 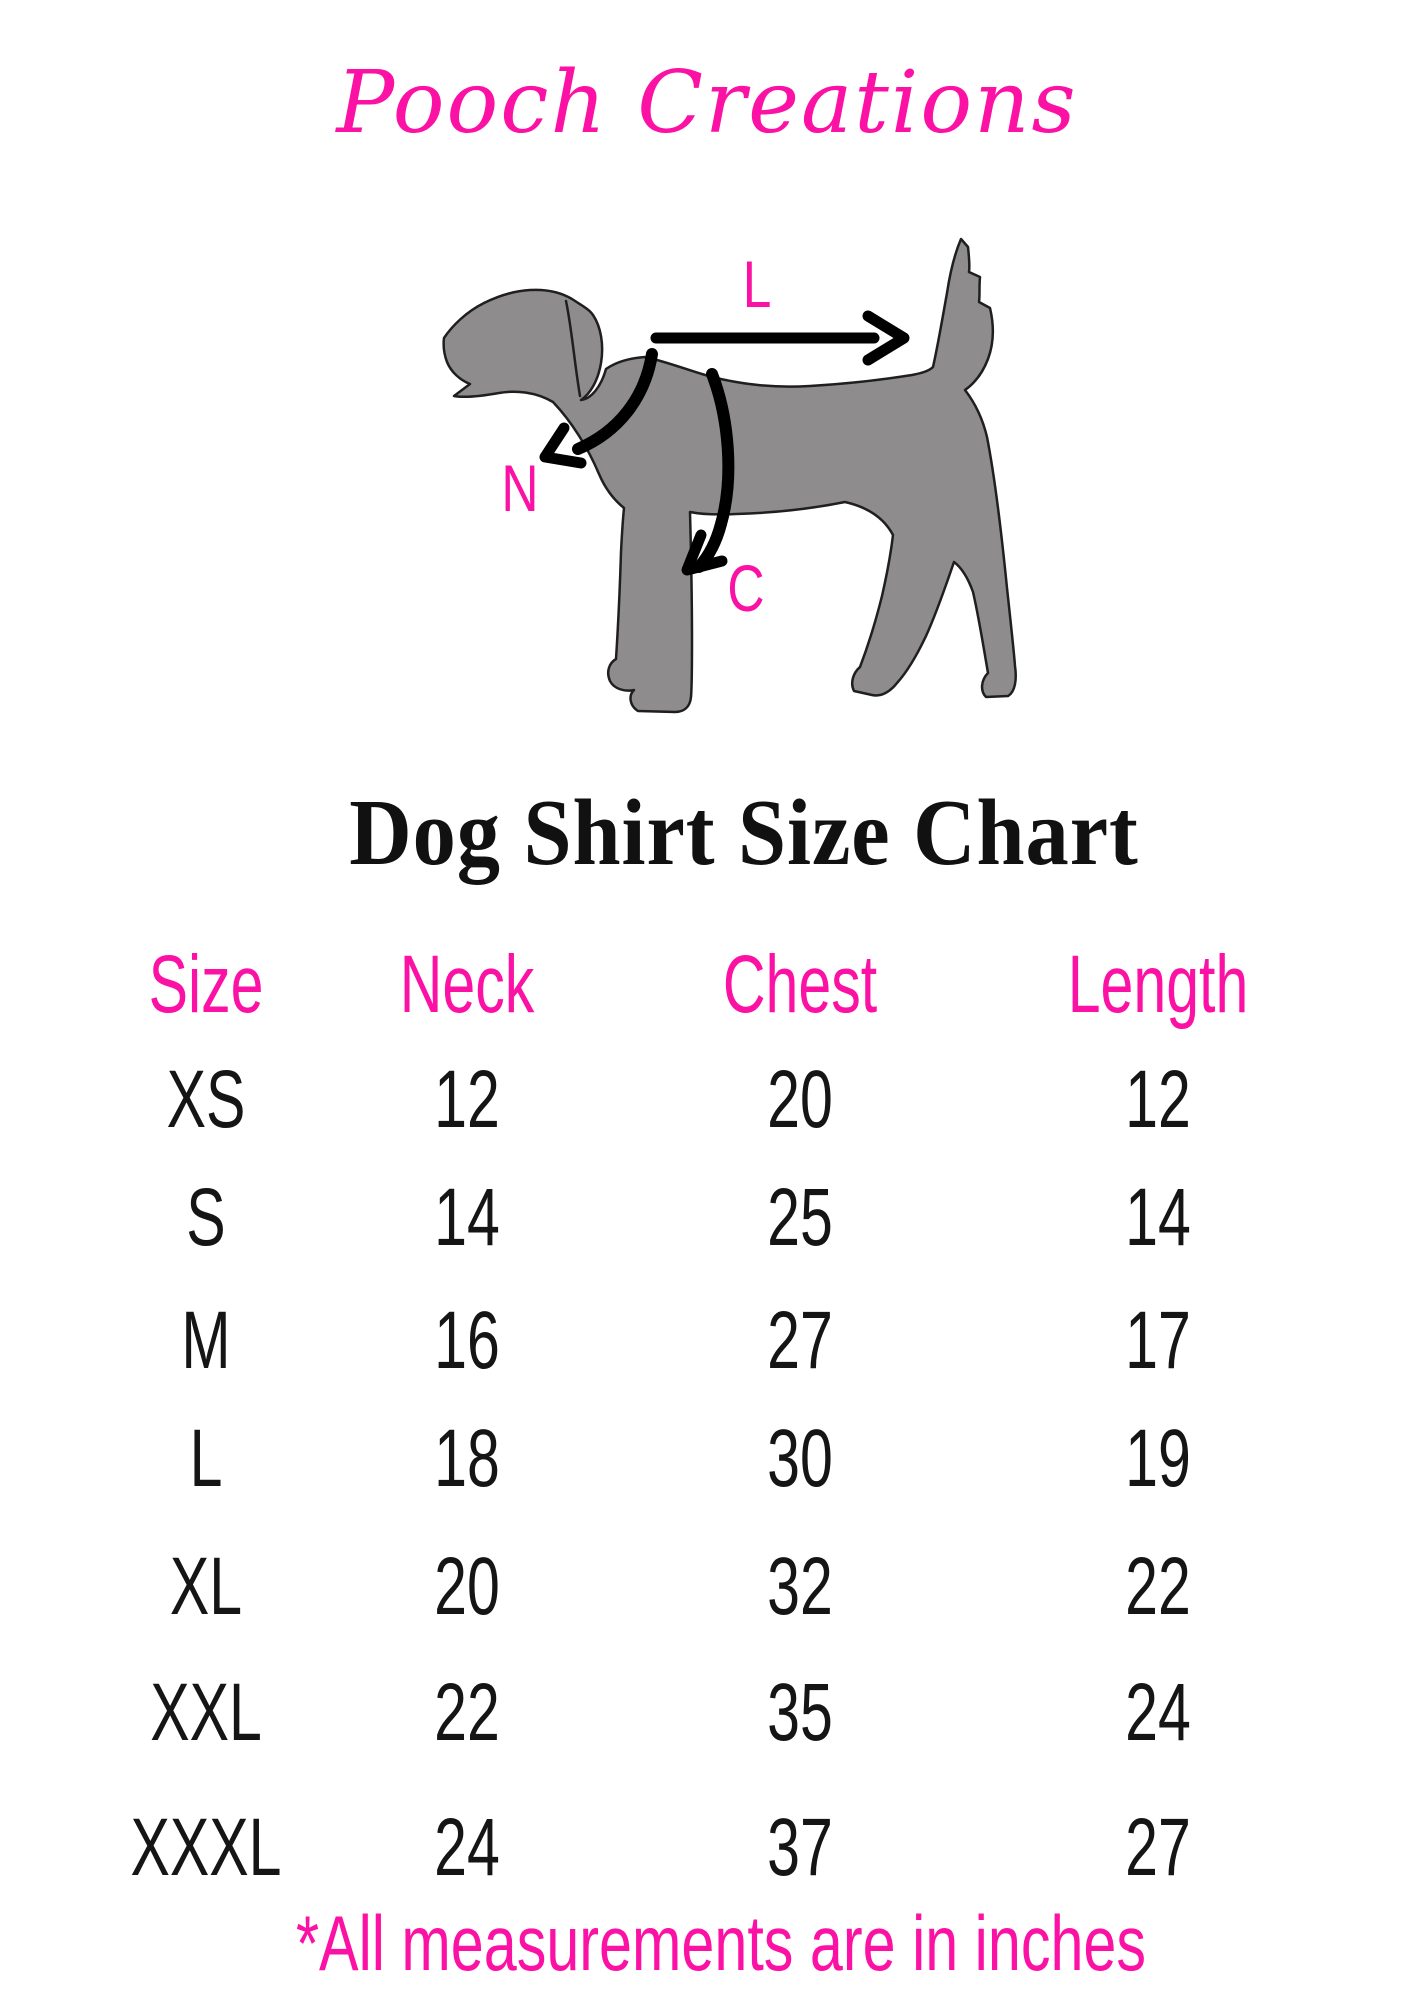 What do you see at coordinates (707, 1100) in the screenshot?
I see `table-row-xs: XS 12 20 12` at bounding box center [707, 1100].